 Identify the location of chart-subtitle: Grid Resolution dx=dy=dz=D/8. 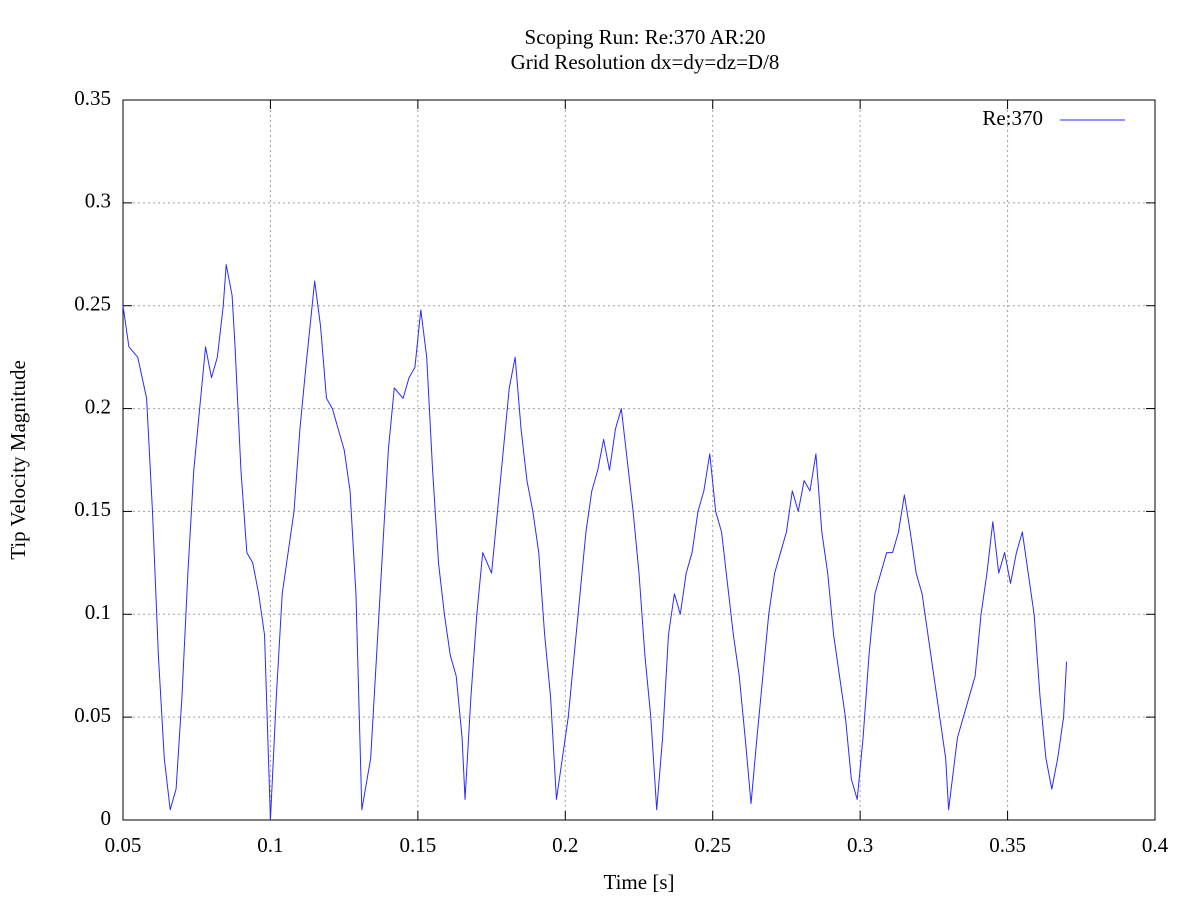
(645, 62).